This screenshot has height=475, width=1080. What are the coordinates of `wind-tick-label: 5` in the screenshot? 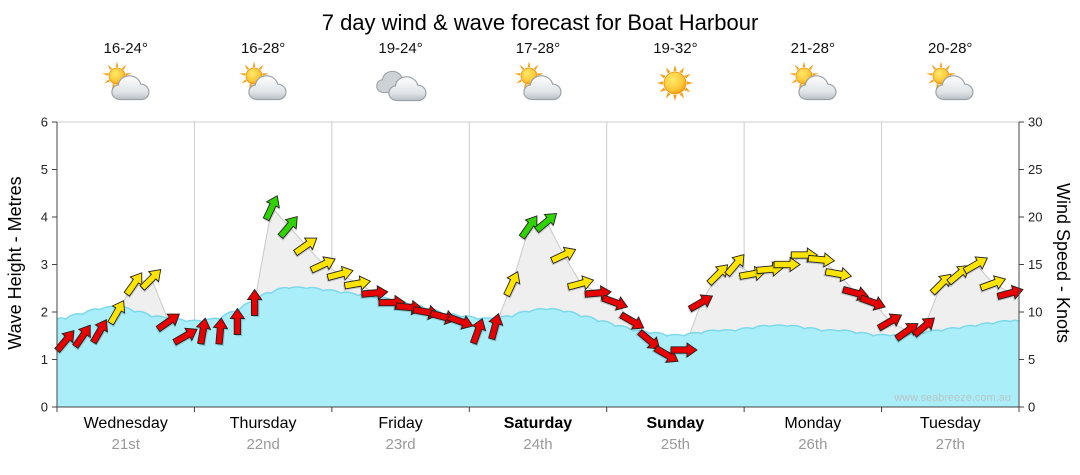 It's located at (1031, 359).